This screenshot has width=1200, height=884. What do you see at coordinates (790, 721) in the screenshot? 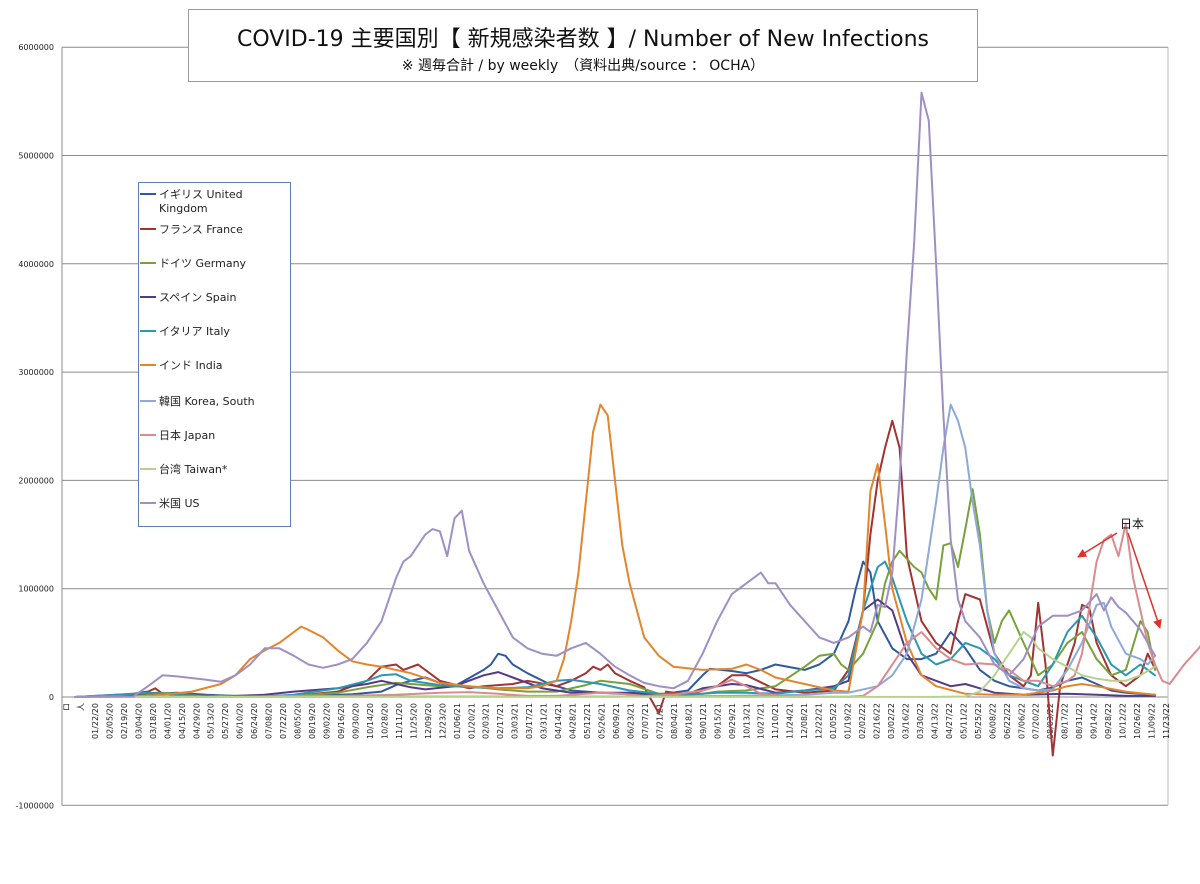
I see `x-tick-label: 11/24/21` at bounding box center [790, 721].